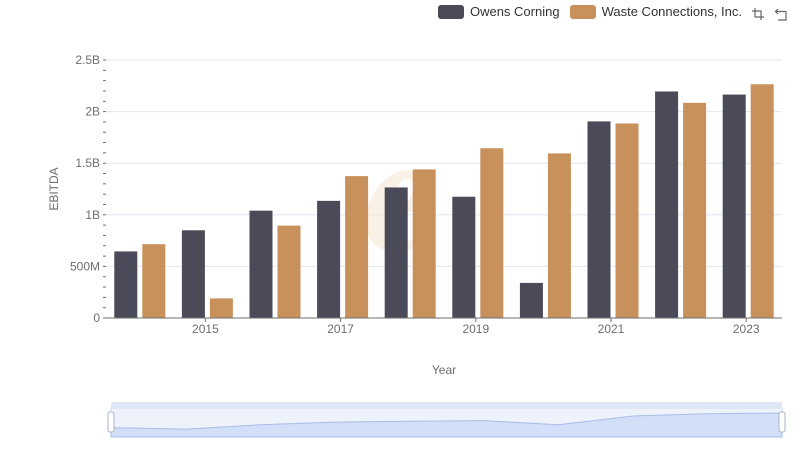 This screenshot has width=800, height=461. I want to click on bar-waste-connections-2018, so click(424, 243).